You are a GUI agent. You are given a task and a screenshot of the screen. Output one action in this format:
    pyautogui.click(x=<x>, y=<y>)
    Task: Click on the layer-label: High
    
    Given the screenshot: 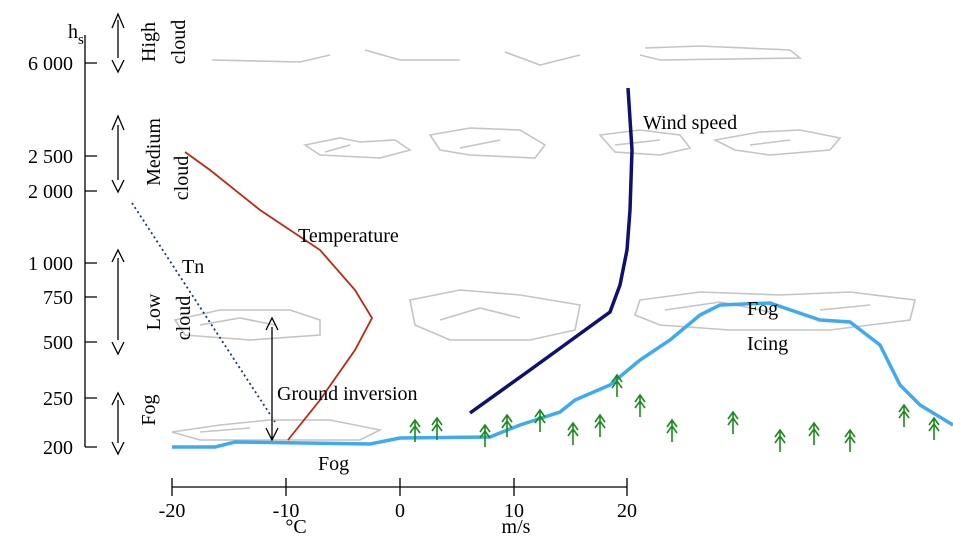 What is the action you would take?
    pyautogui.click(x=149, y=42)
    